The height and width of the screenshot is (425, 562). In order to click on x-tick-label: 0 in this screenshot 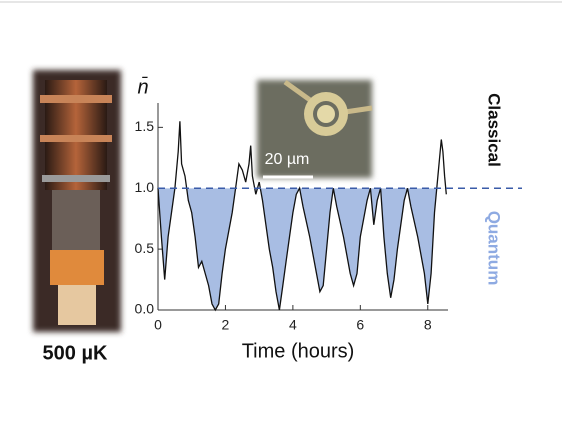, I will do `click(158, 325)`.